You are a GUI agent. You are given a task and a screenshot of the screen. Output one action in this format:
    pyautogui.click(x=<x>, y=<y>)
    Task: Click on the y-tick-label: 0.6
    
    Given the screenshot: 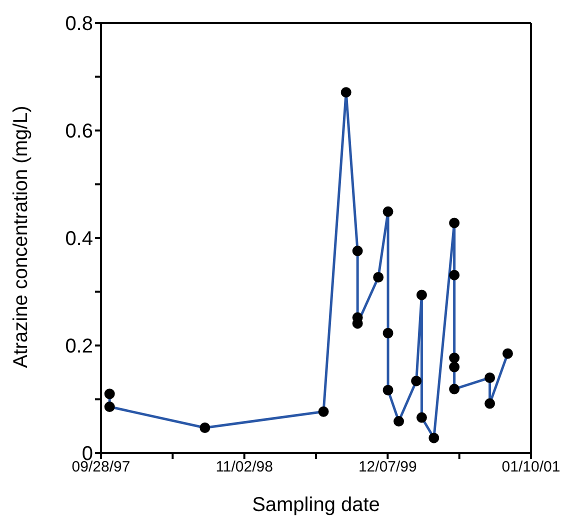 What is the action you would take?
    pyautogui.click(x=79, y=131)
    